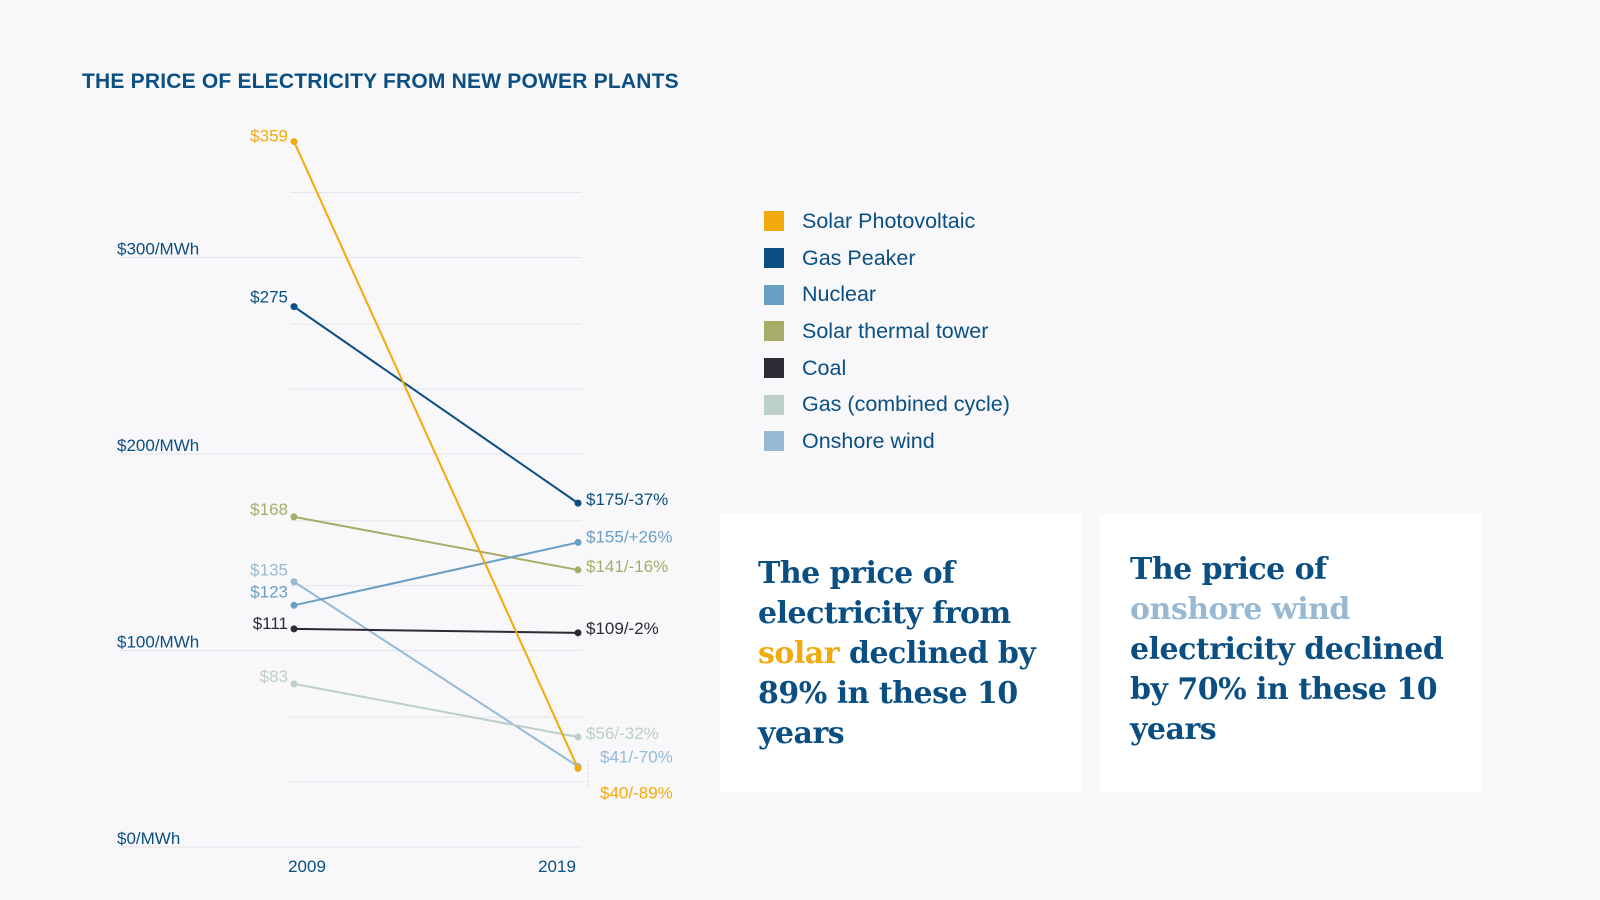 The image size is (1600, 900). Describe the element at coordinates (887, 294) in the screenshot. I see `legend-item: Nuclear` at that location.